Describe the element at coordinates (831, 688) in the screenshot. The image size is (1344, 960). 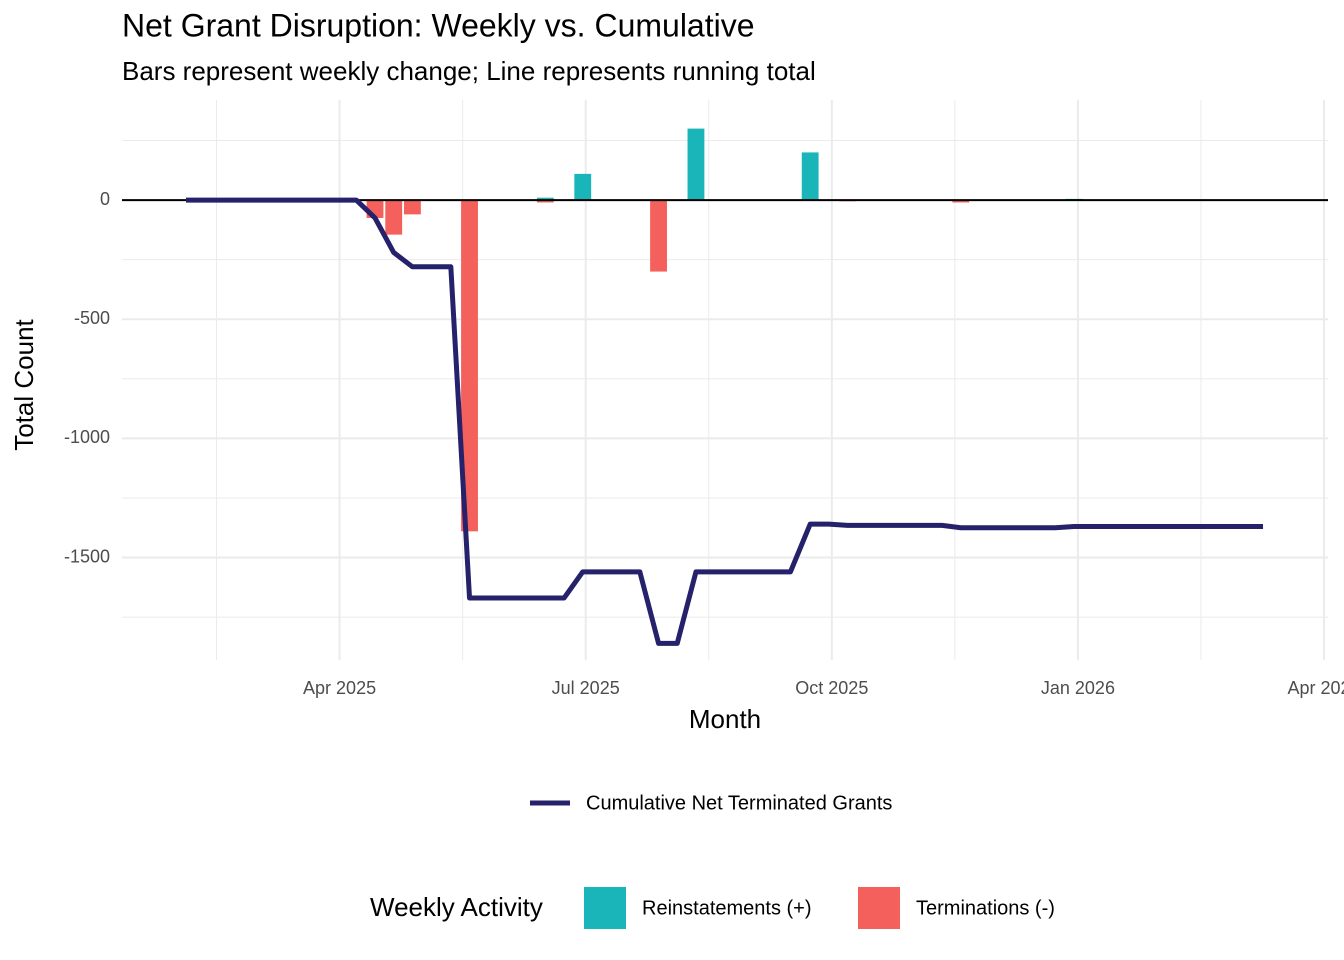
I see `x-tick-label: Oct 2025` at that location.